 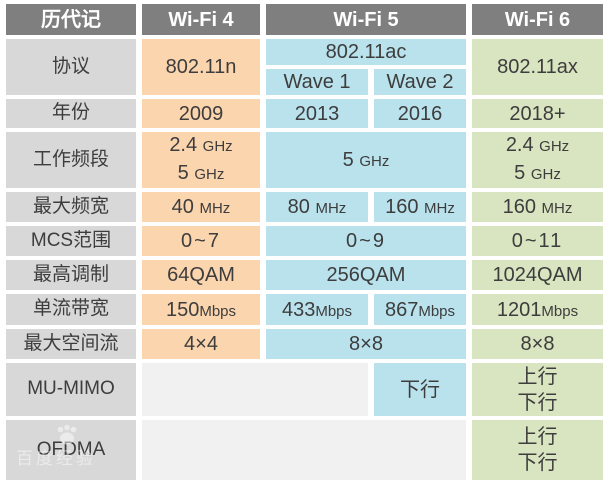 I want to click on row-label-stream-rate: 单流带宽, so click(x=71, y=309).